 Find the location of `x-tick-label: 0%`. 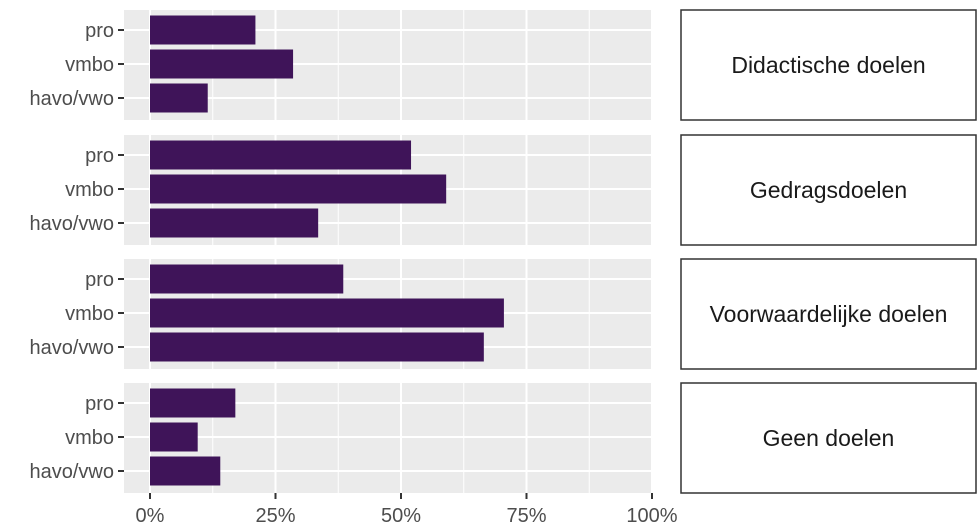

x-tick-label: 0% is located at coordinates (150, 513).